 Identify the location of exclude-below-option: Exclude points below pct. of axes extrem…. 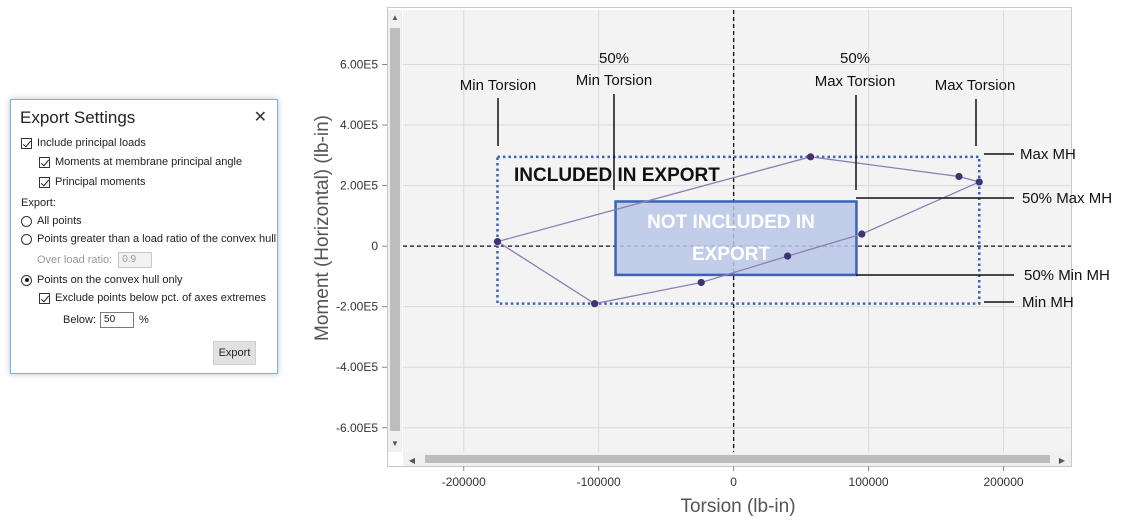
(152, 298).